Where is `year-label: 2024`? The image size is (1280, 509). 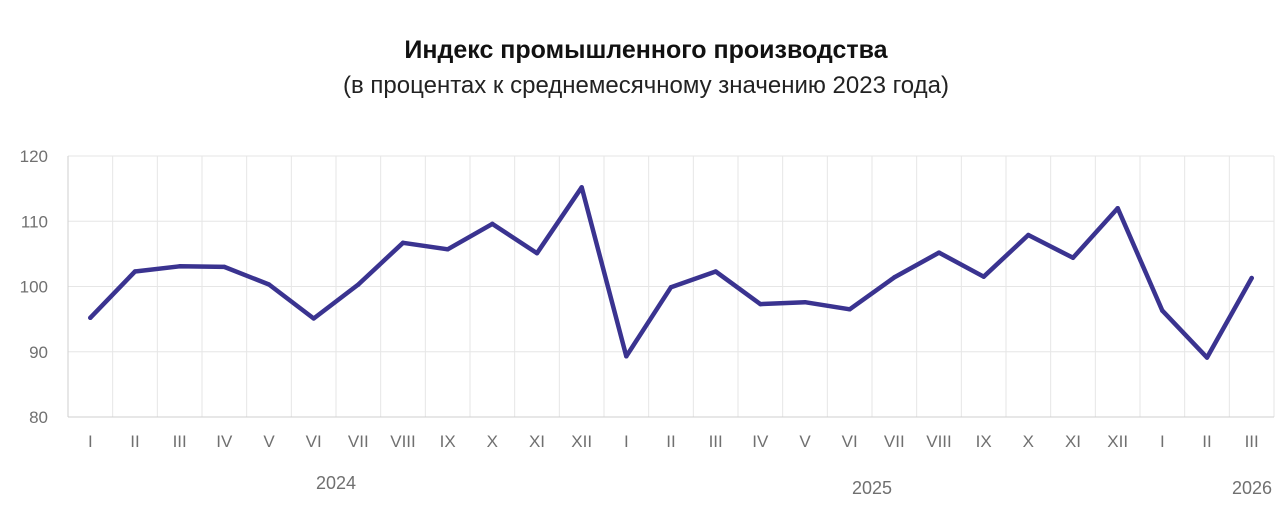 year-label: 2024 is located at coordinates (336, 483).